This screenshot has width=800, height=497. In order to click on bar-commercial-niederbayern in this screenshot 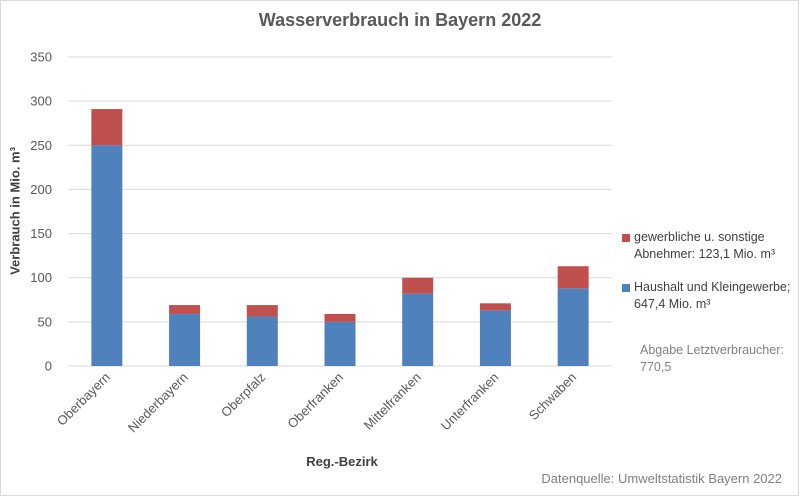, I will do `click(185, 309)`.